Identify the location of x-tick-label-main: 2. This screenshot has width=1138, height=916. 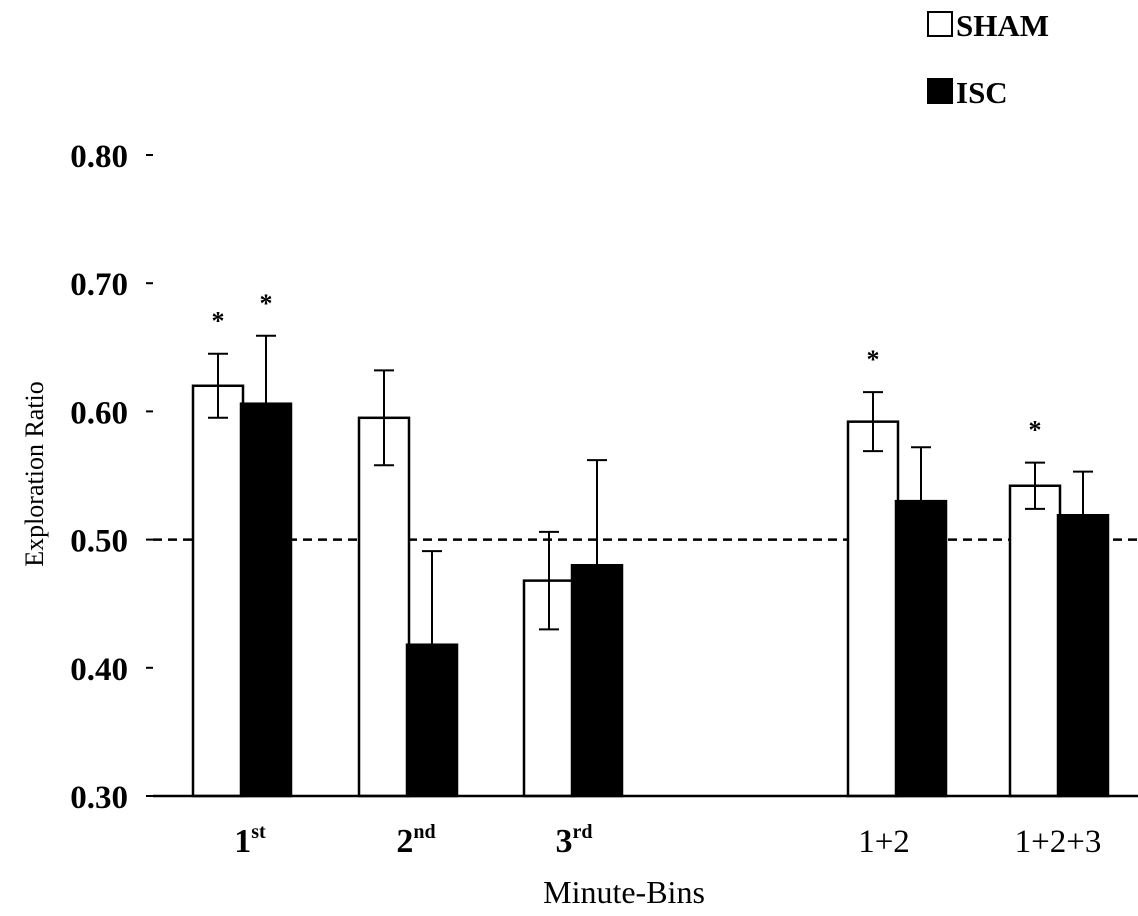
(404, 841).